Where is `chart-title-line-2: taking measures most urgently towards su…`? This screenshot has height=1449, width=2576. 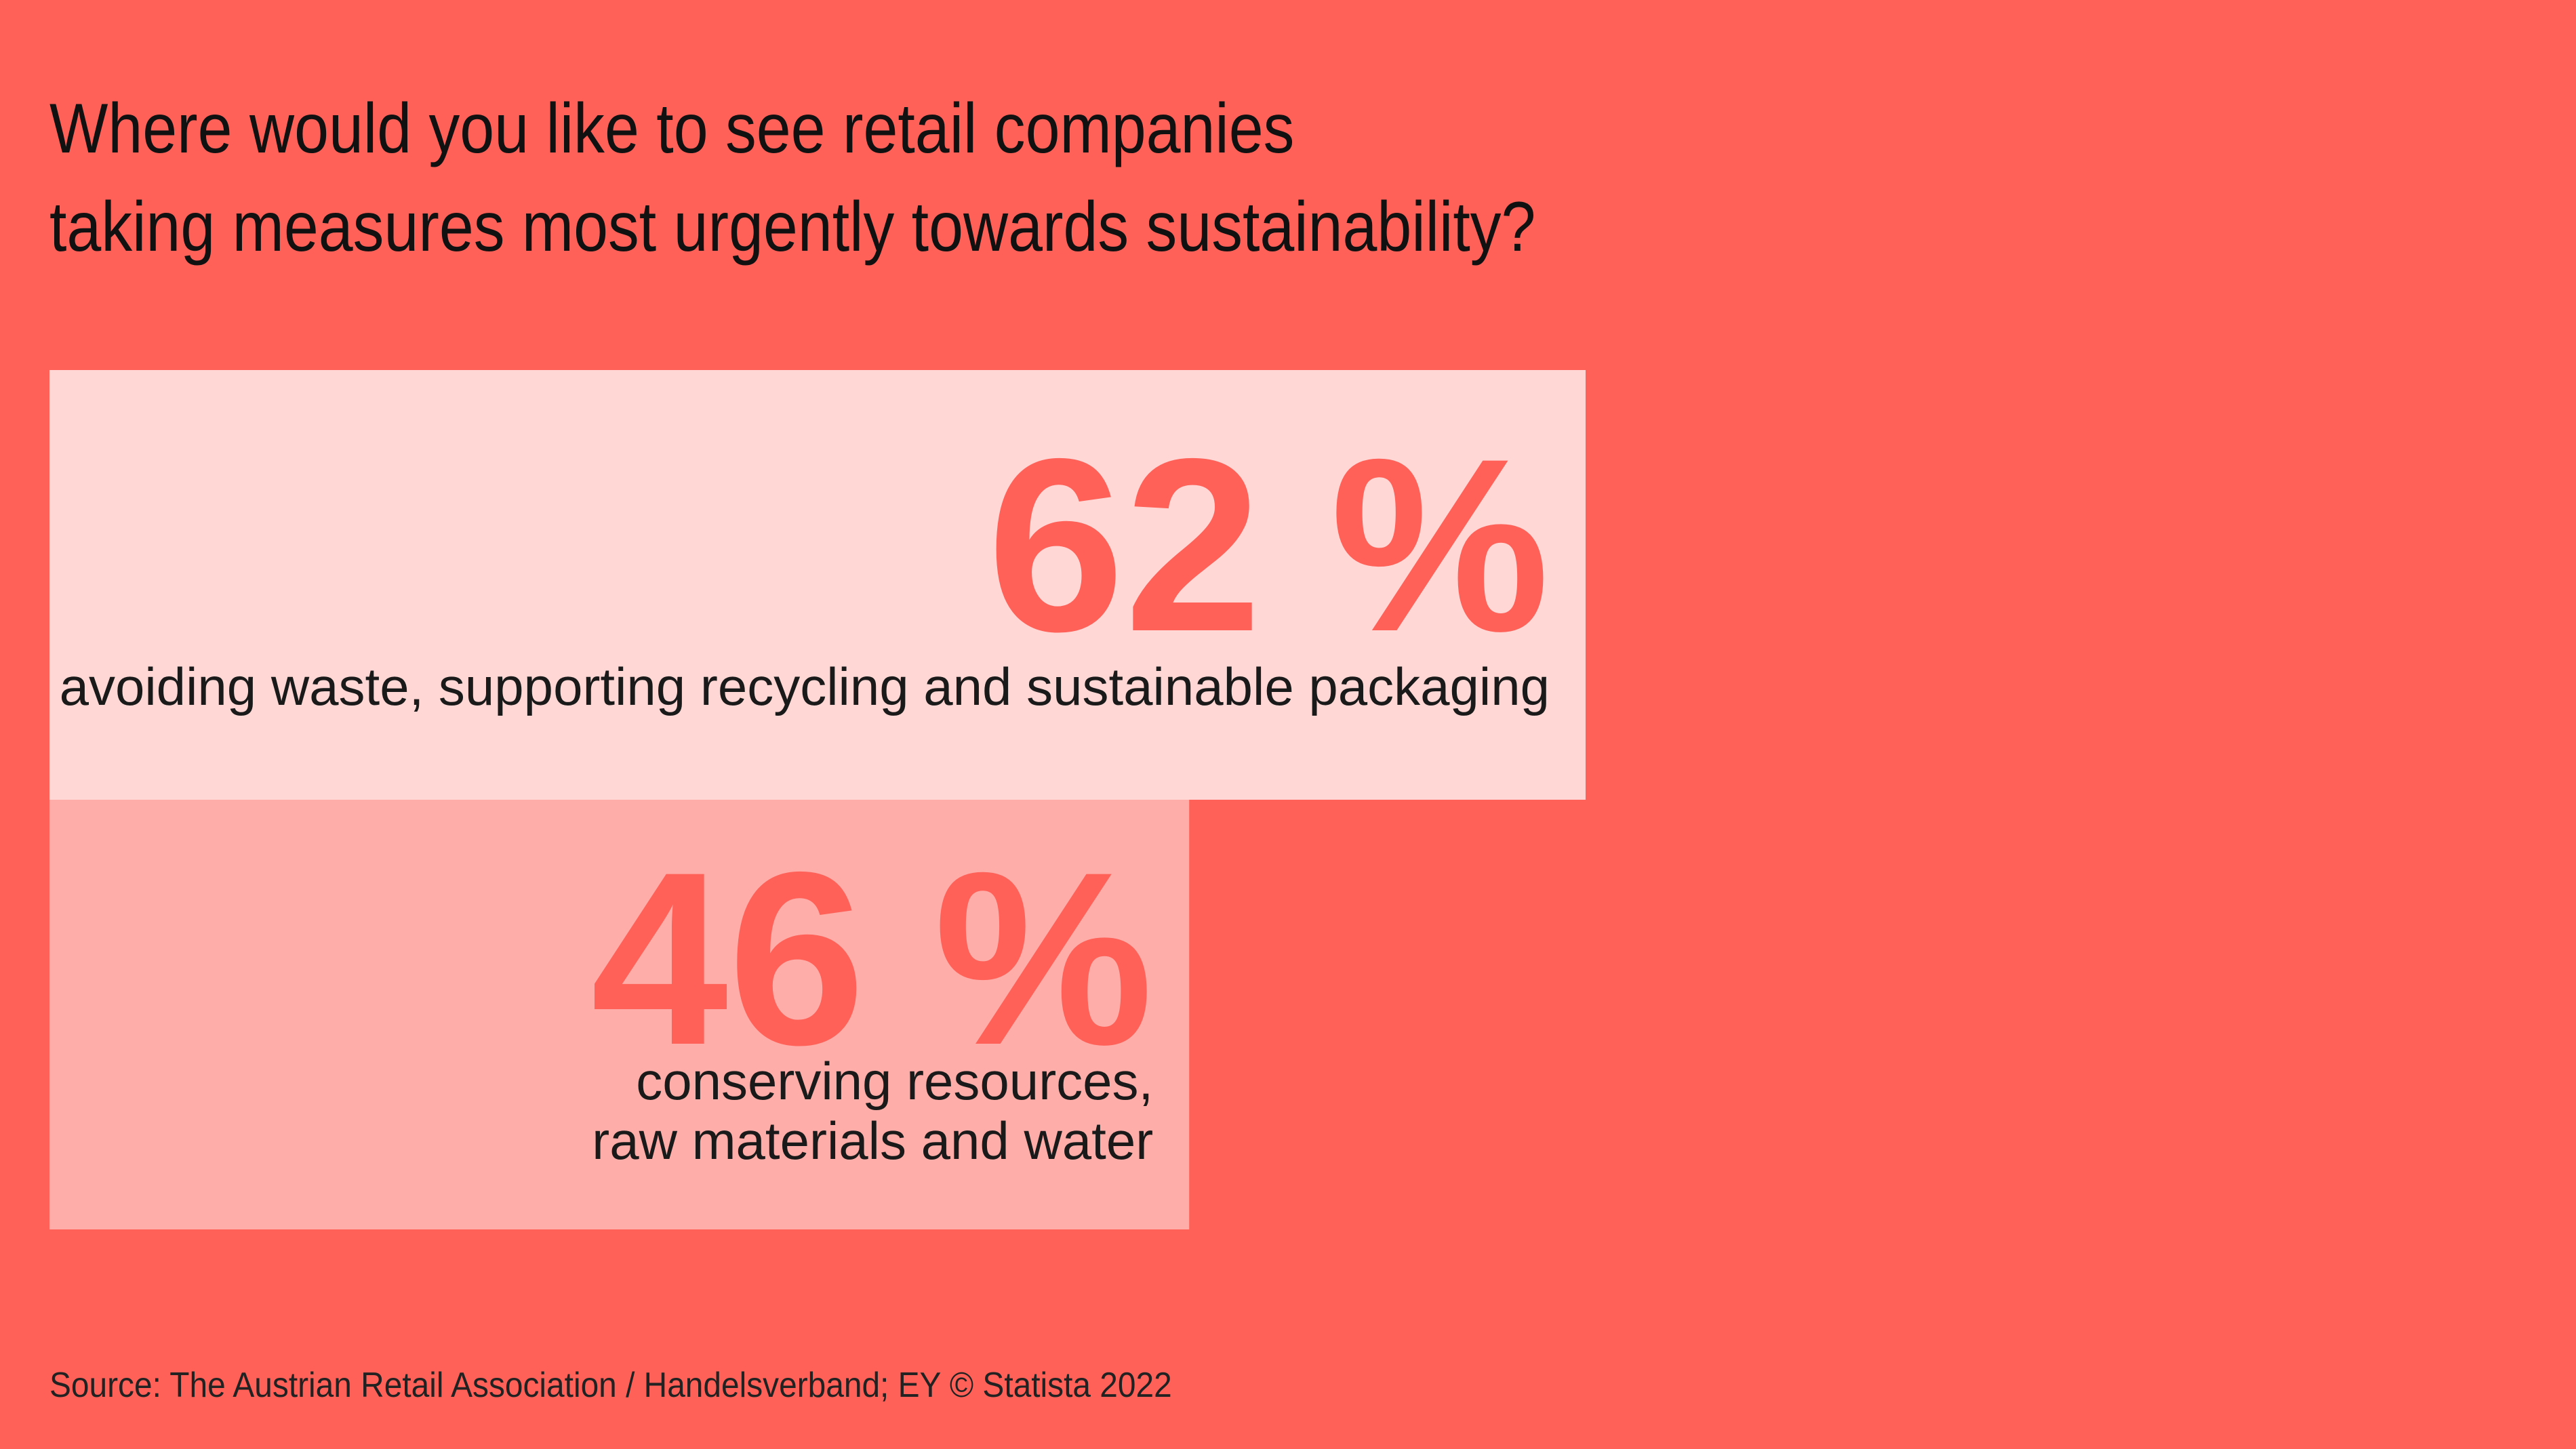 chart-title-line-2: taking measures most urgently towards su… is located at coordinates (792, 227).